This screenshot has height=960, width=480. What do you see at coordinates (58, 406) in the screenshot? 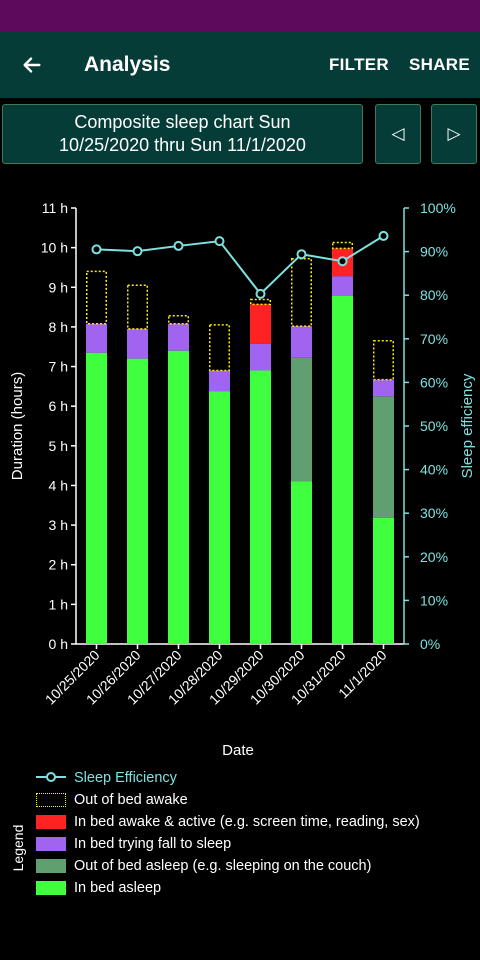
I see `y-tick-label: 6 h` at bounding box center [58, 406].